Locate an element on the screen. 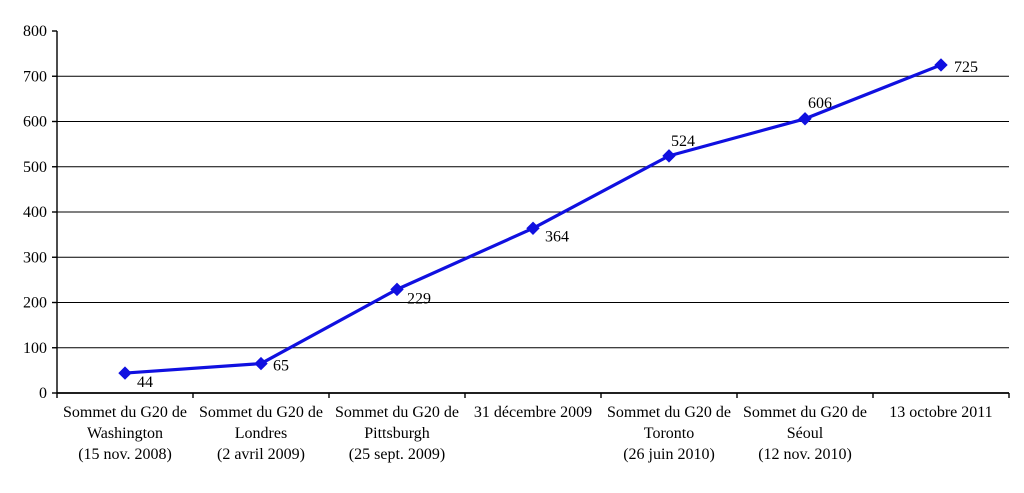  y-tick-label: 700 is located at coordinates (35, 76).